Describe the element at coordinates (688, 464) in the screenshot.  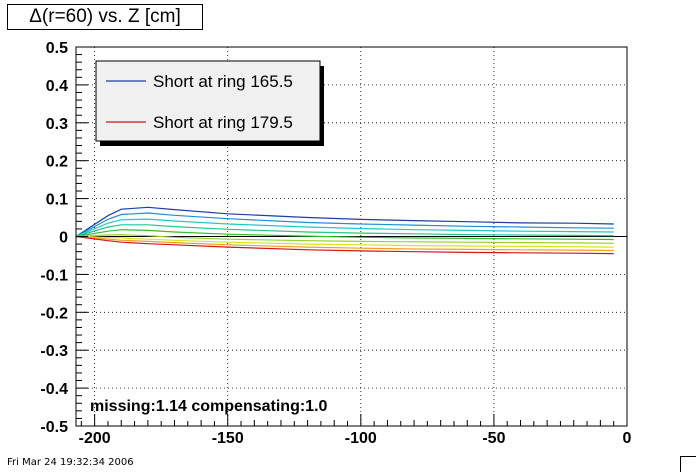
I see `corner-marker` at that location.